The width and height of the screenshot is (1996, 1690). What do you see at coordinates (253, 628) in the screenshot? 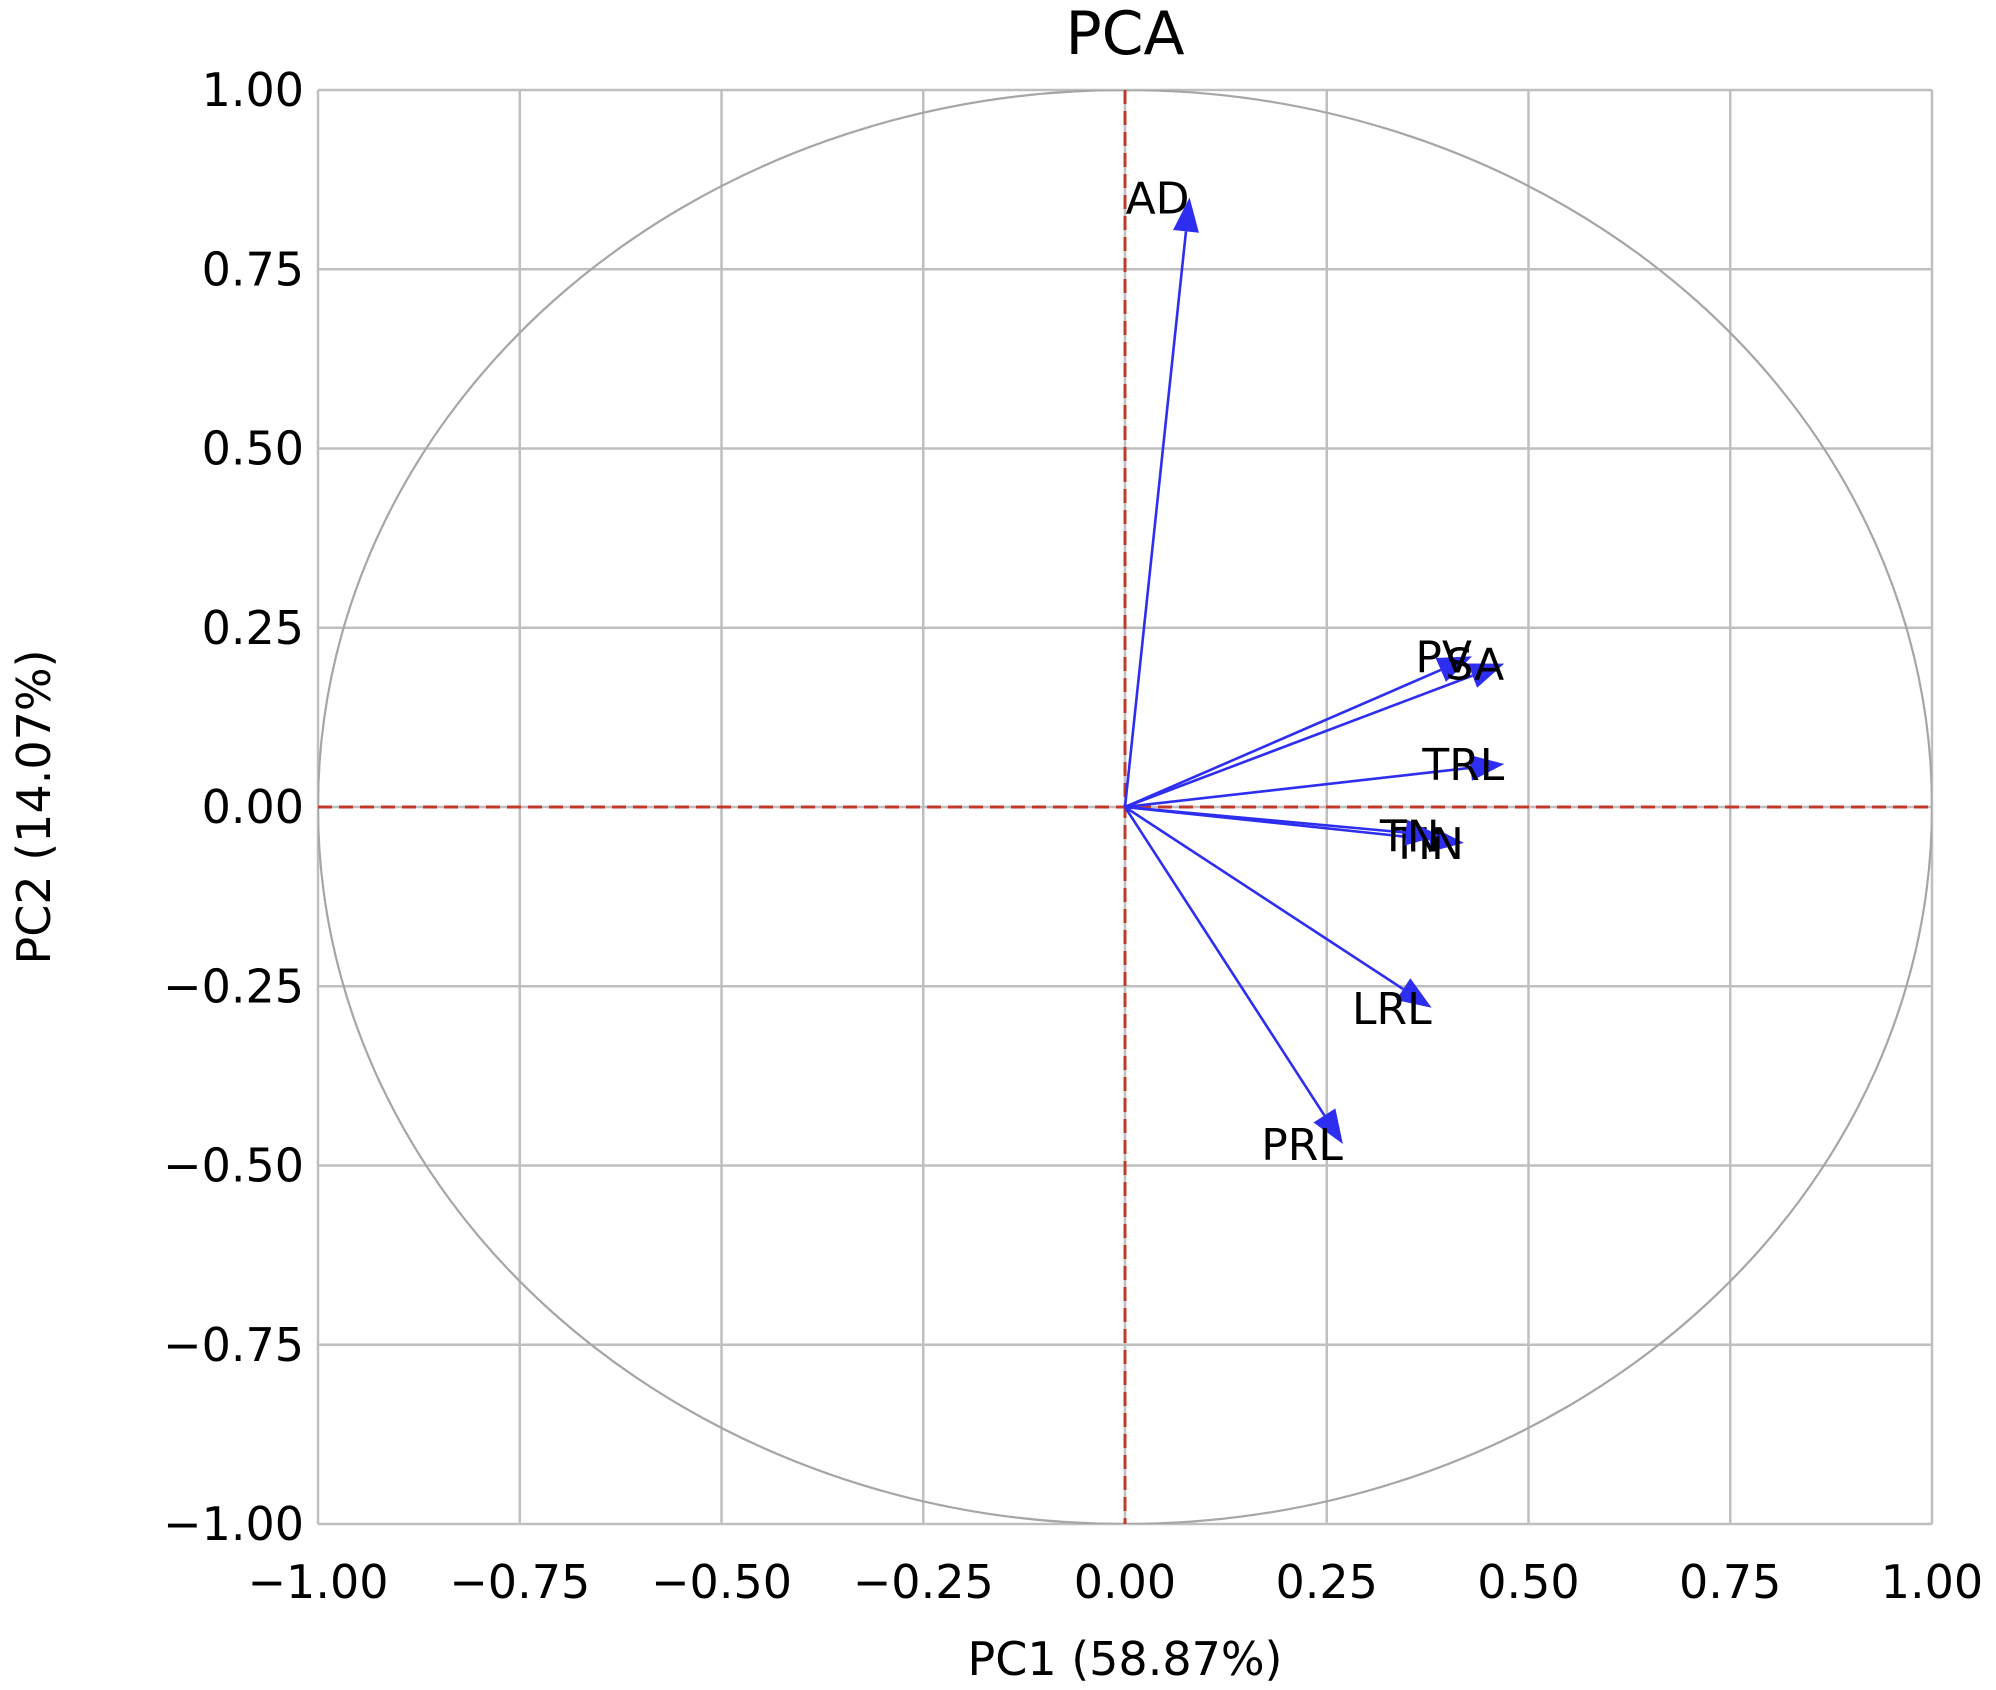
I see `y-tick-label: 0.25` at bounding box center [253, 628].